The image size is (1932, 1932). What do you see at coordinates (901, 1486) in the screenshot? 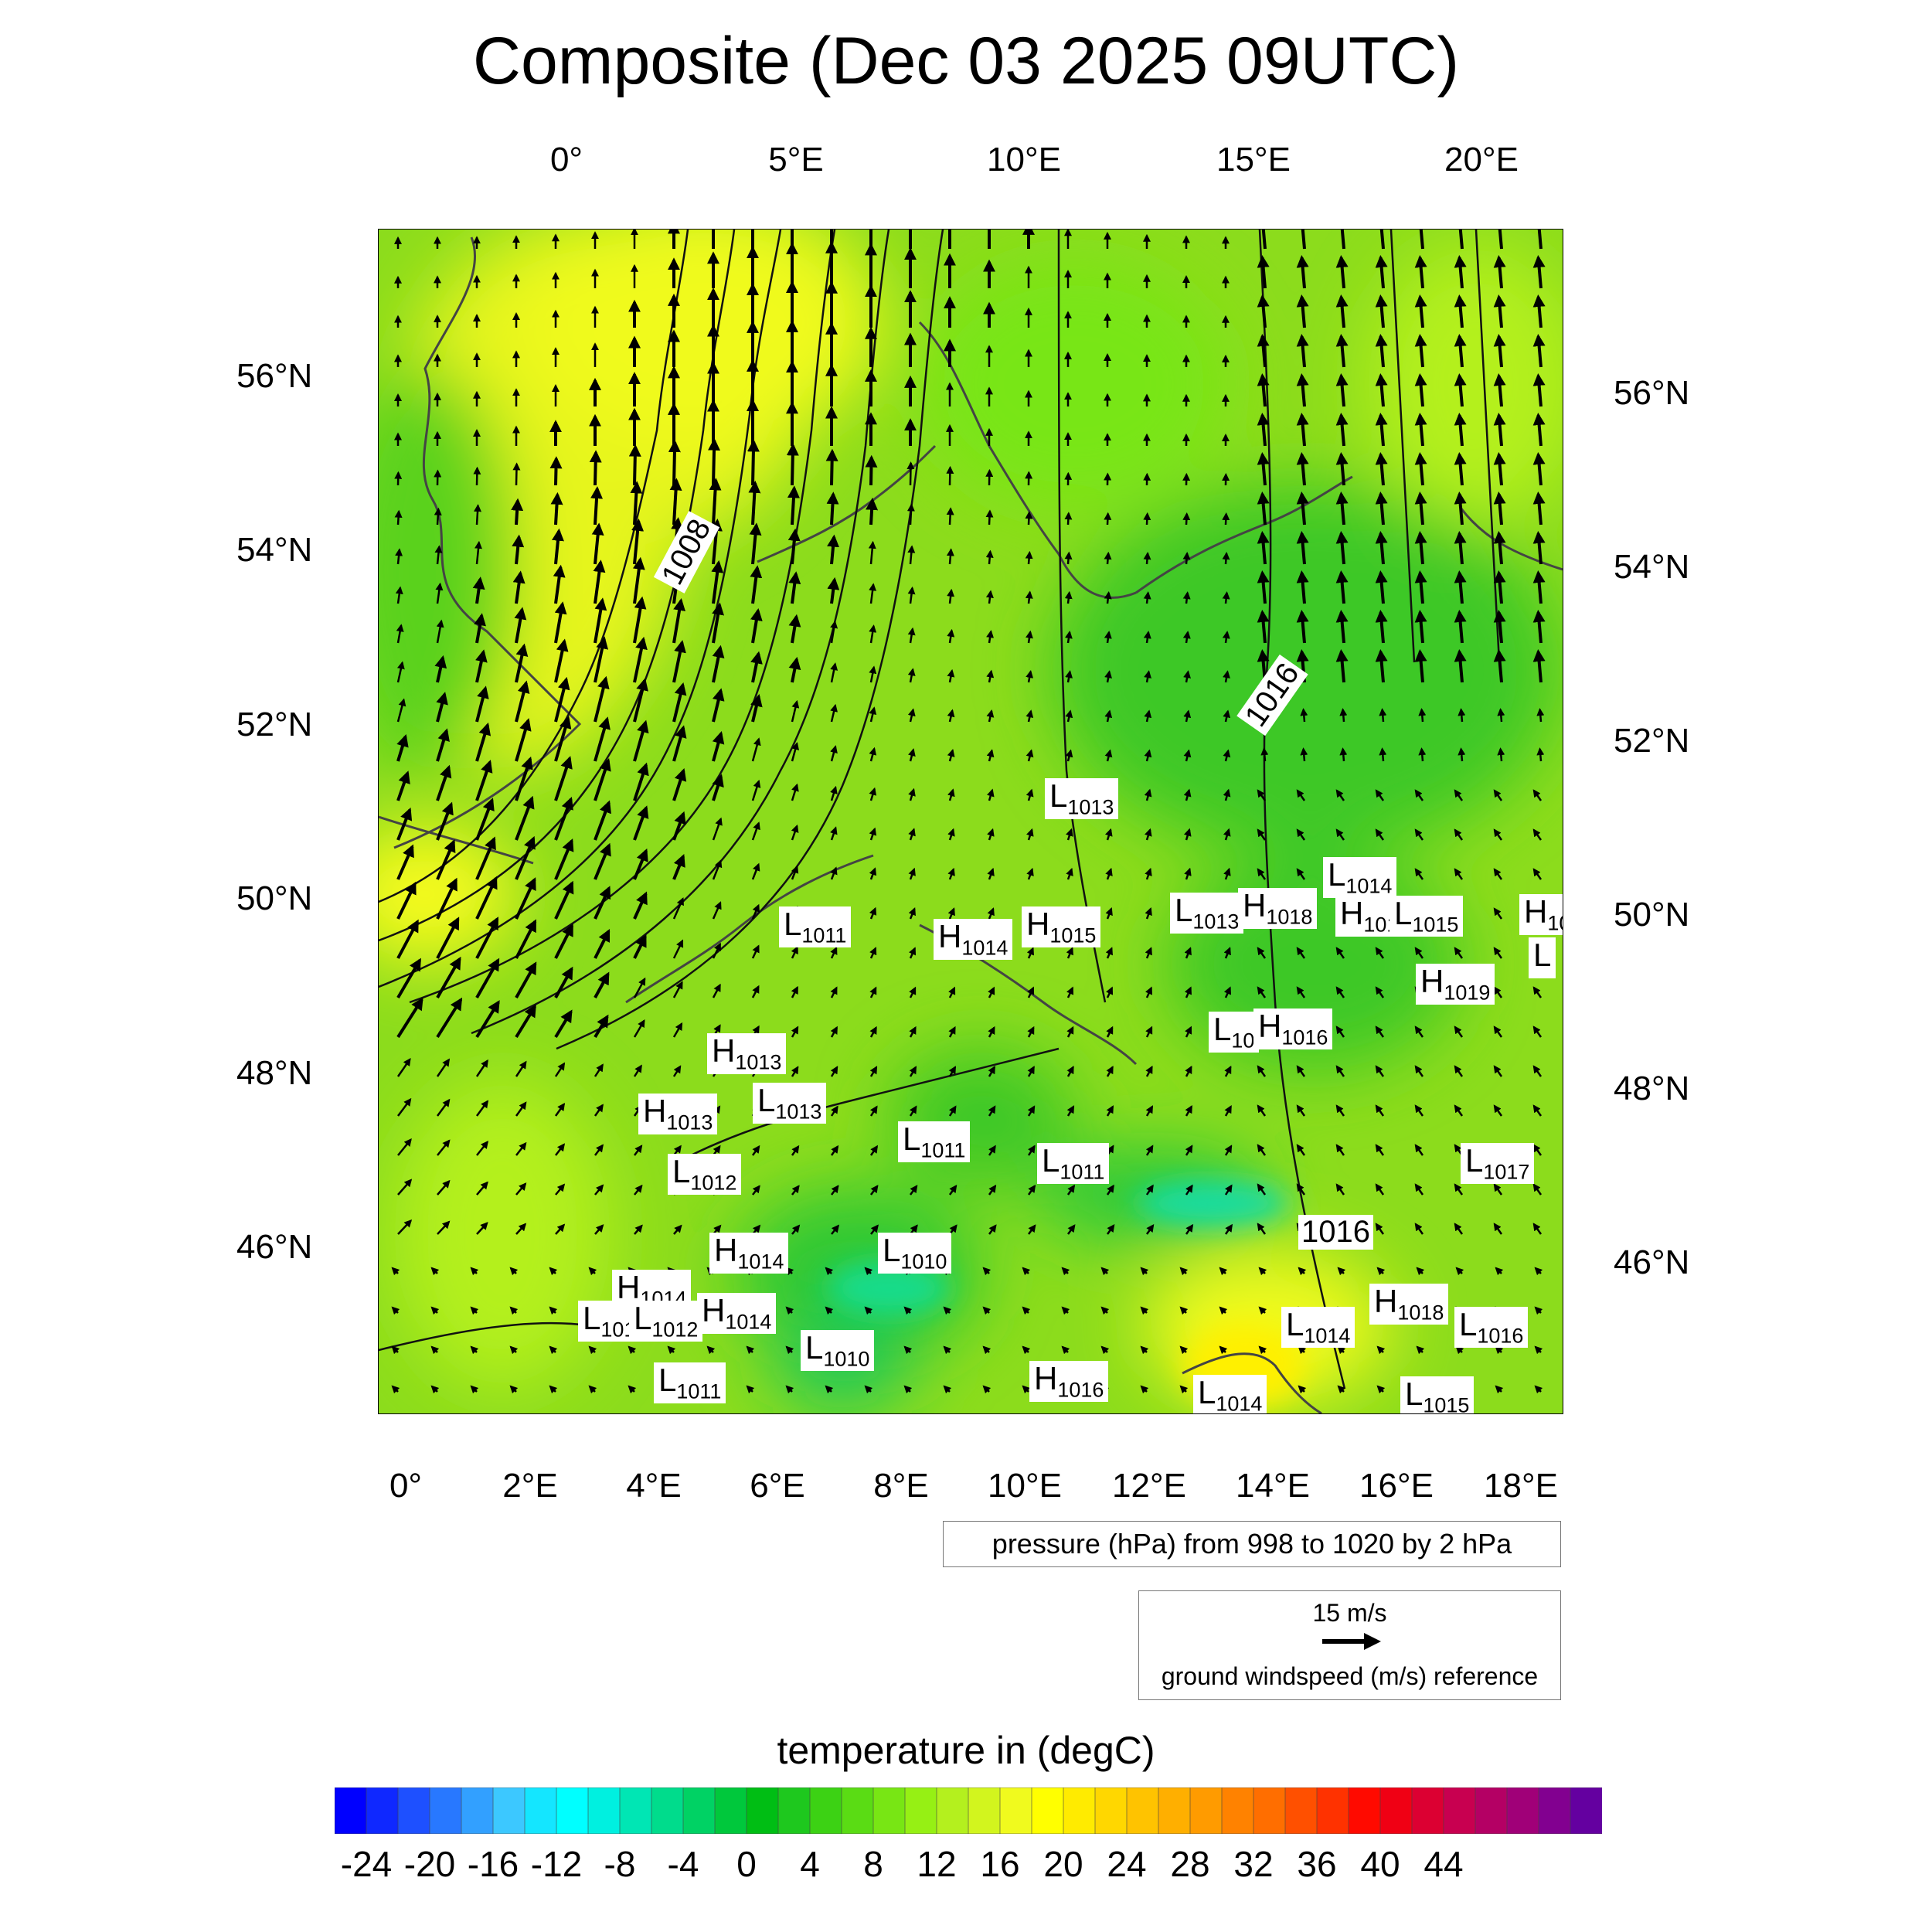
I see `bottom-lon-label: 8°E` at bounding box center [901, 1486].